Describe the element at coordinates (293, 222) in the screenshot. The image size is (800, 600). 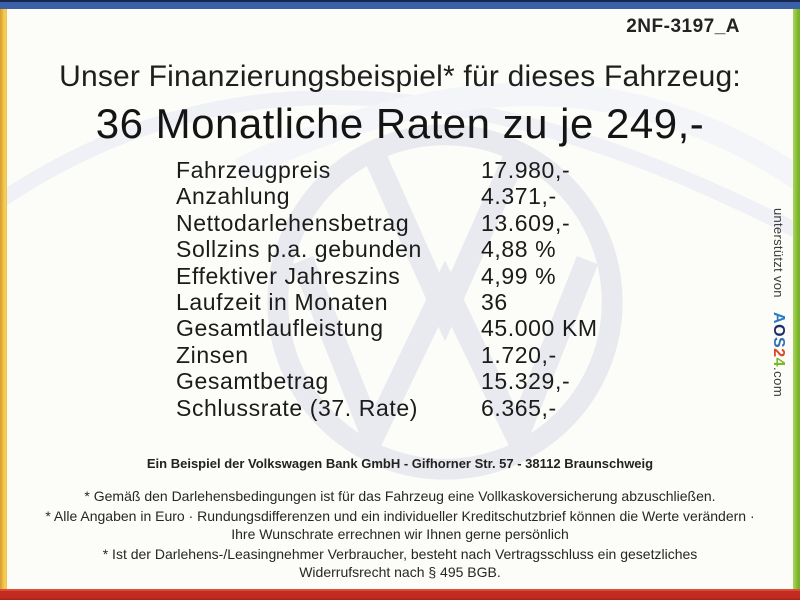
I see `row-label: Nettodarlehensbetrag` at that location.